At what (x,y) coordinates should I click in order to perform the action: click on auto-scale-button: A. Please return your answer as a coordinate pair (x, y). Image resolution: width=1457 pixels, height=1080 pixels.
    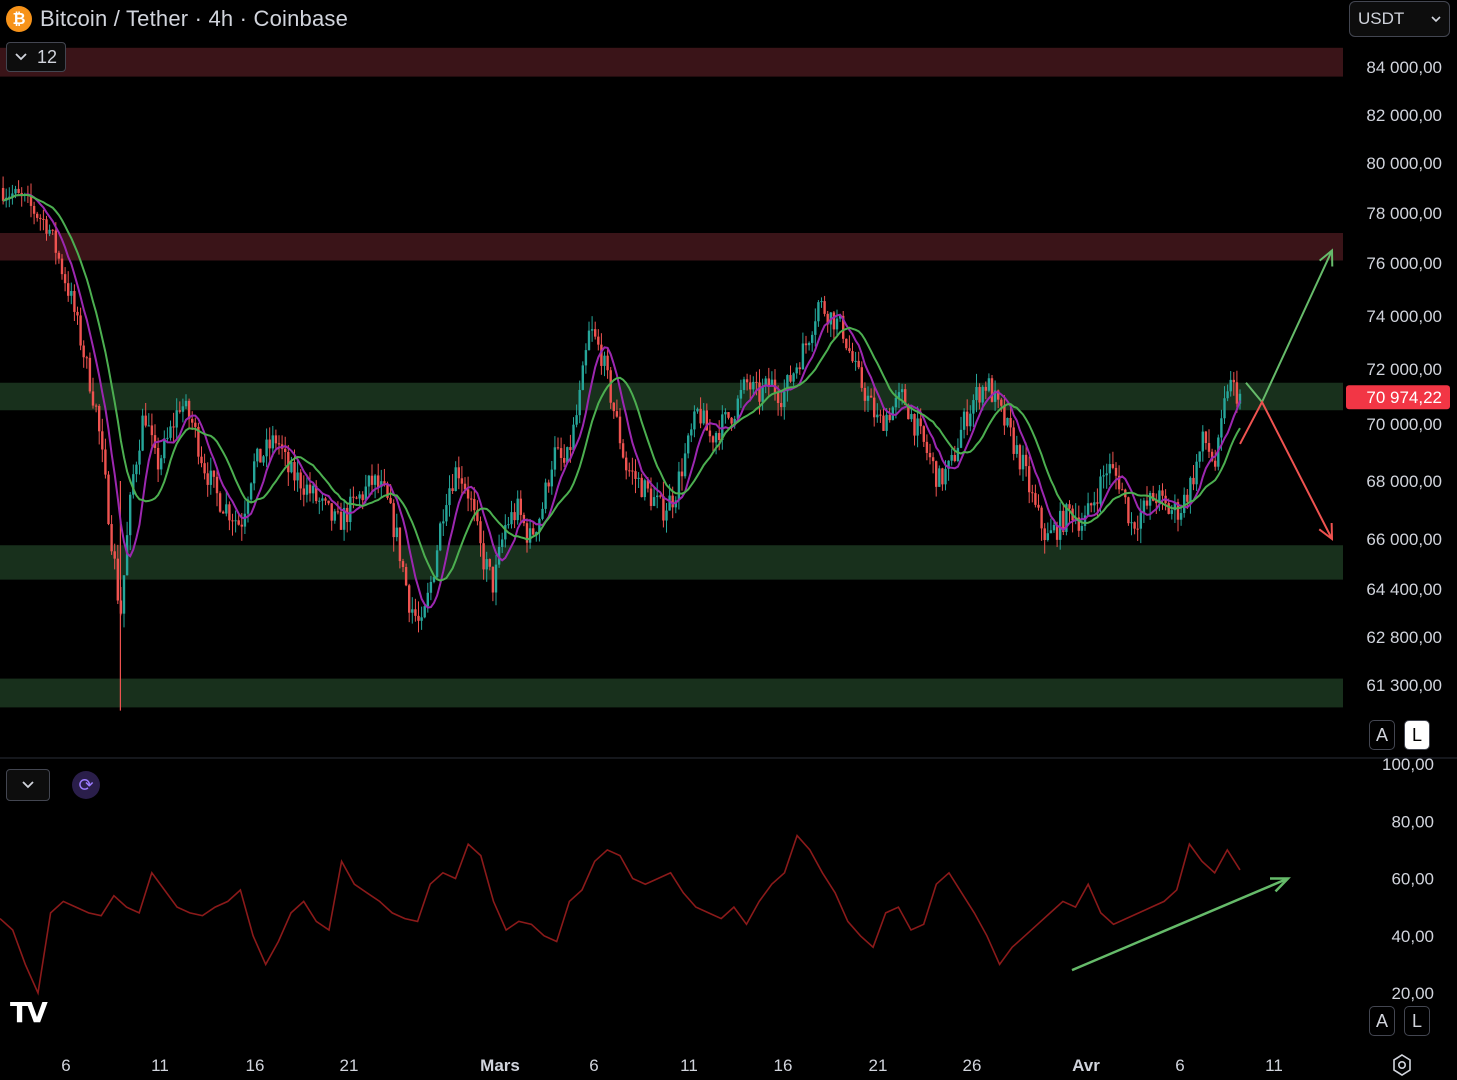
    Looking at the image, I should click on (1382, 735).